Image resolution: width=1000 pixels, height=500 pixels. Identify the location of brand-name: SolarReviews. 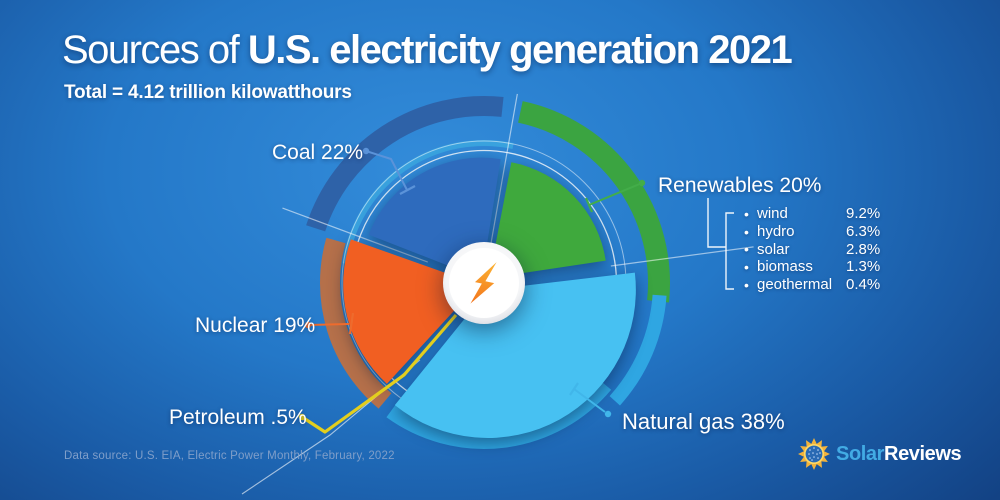
(899, 454).